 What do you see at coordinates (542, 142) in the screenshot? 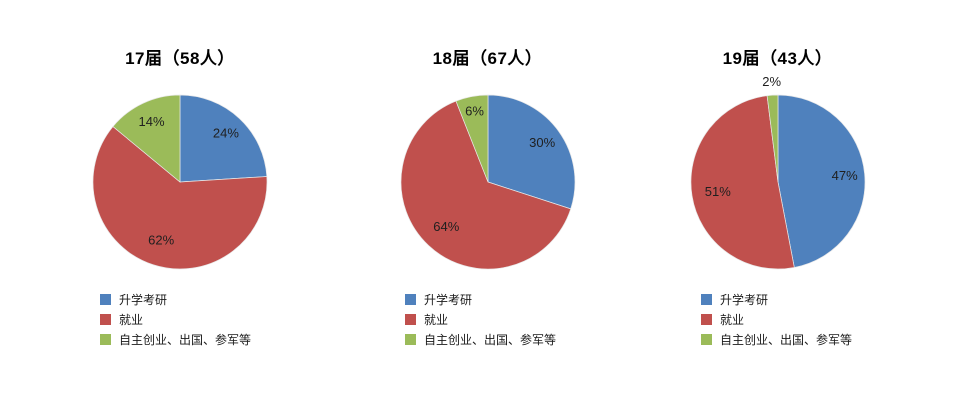
I see `slice-label: 30%` at bounding box center [542, 142].